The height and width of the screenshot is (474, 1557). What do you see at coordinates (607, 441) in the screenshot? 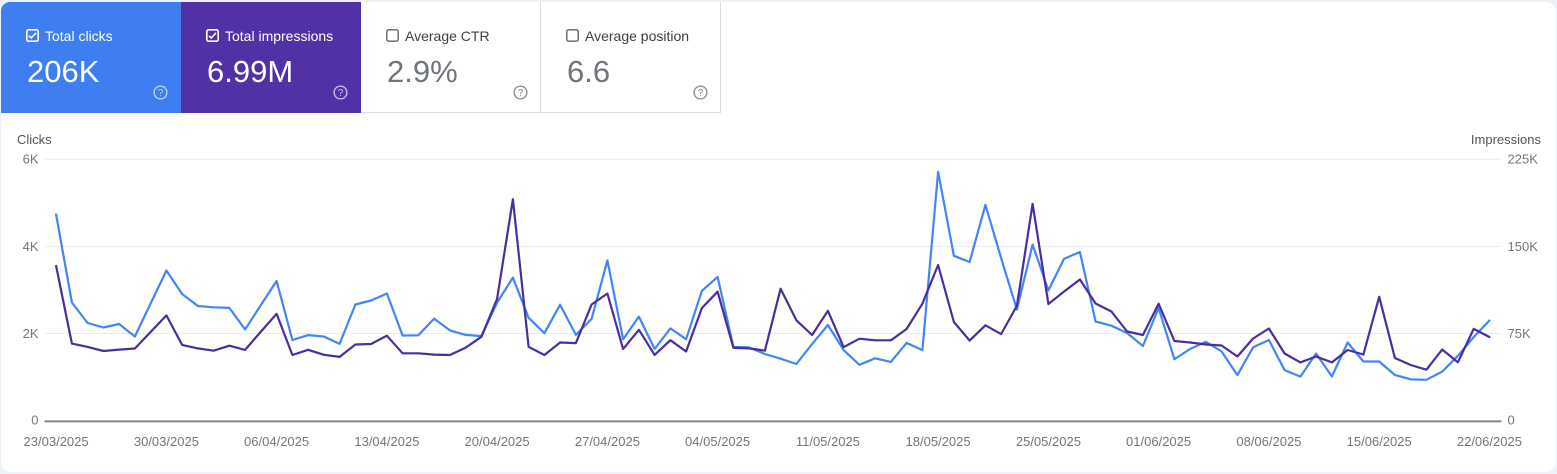
I see `svg-text: 27/04/2025` at bounding box center [607, 441].